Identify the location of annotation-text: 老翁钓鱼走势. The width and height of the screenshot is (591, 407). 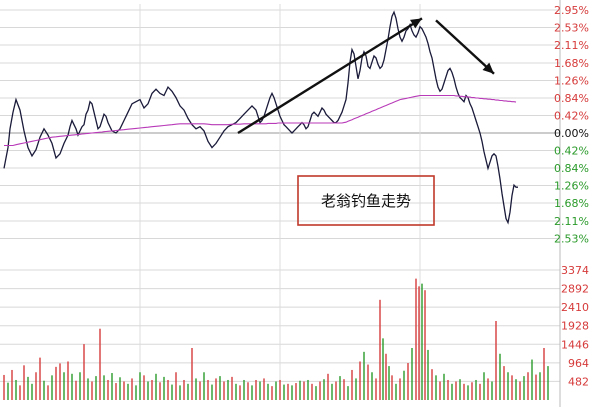
(366, 201).